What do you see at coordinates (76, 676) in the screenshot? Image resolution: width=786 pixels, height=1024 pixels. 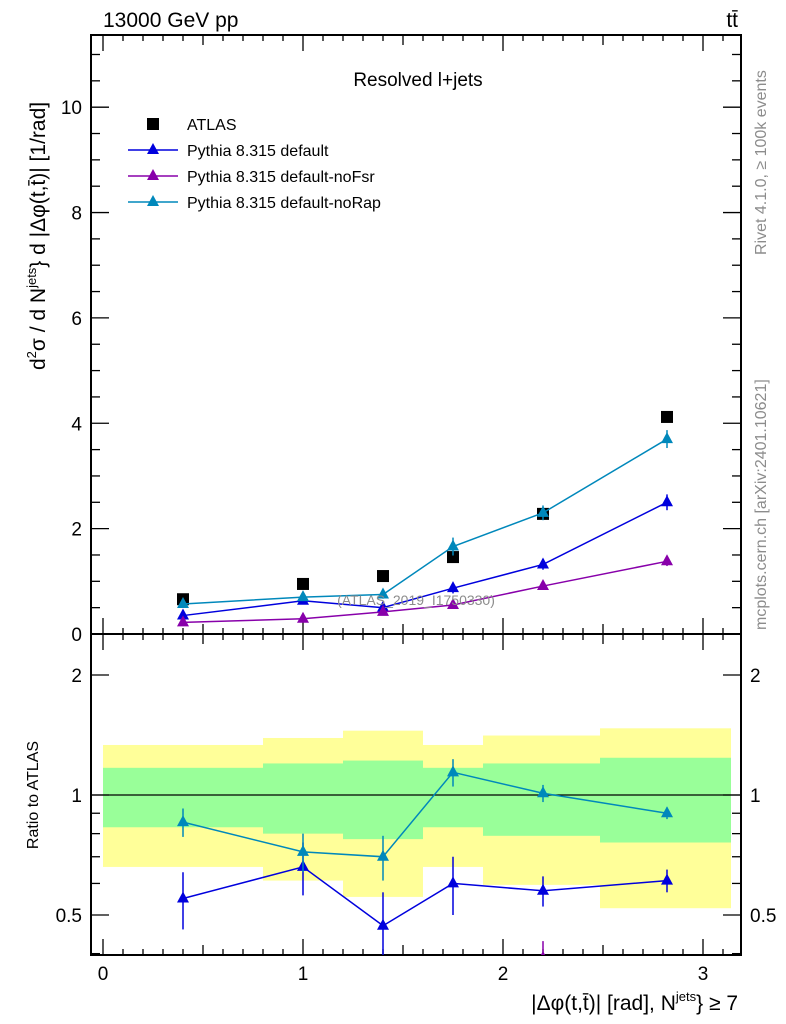 I see `ratio-y-tick-label: 2` at bounding box center [76, 676].